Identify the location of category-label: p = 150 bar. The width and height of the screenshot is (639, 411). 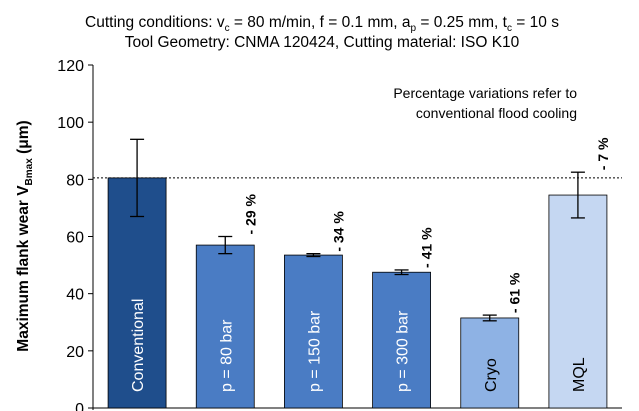
(314, 351).